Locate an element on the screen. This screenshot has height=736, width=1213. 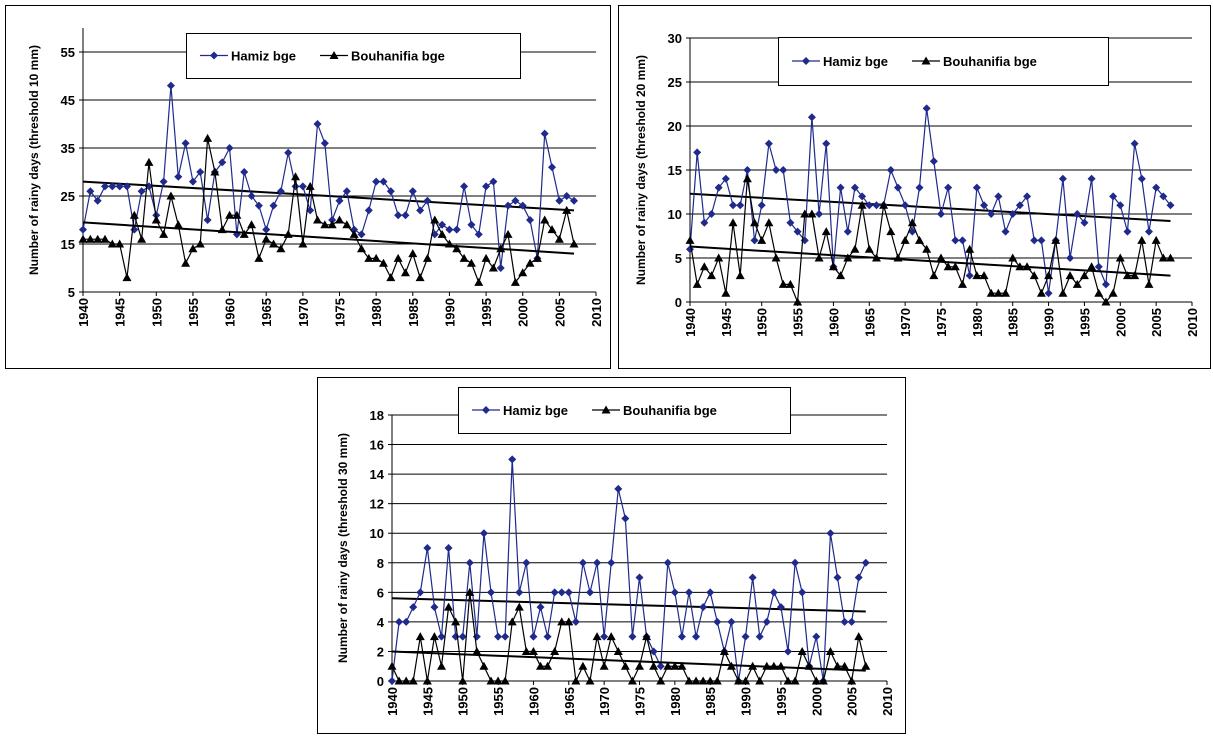
y-tick-label: 6 is located at coordinates (380, 592).